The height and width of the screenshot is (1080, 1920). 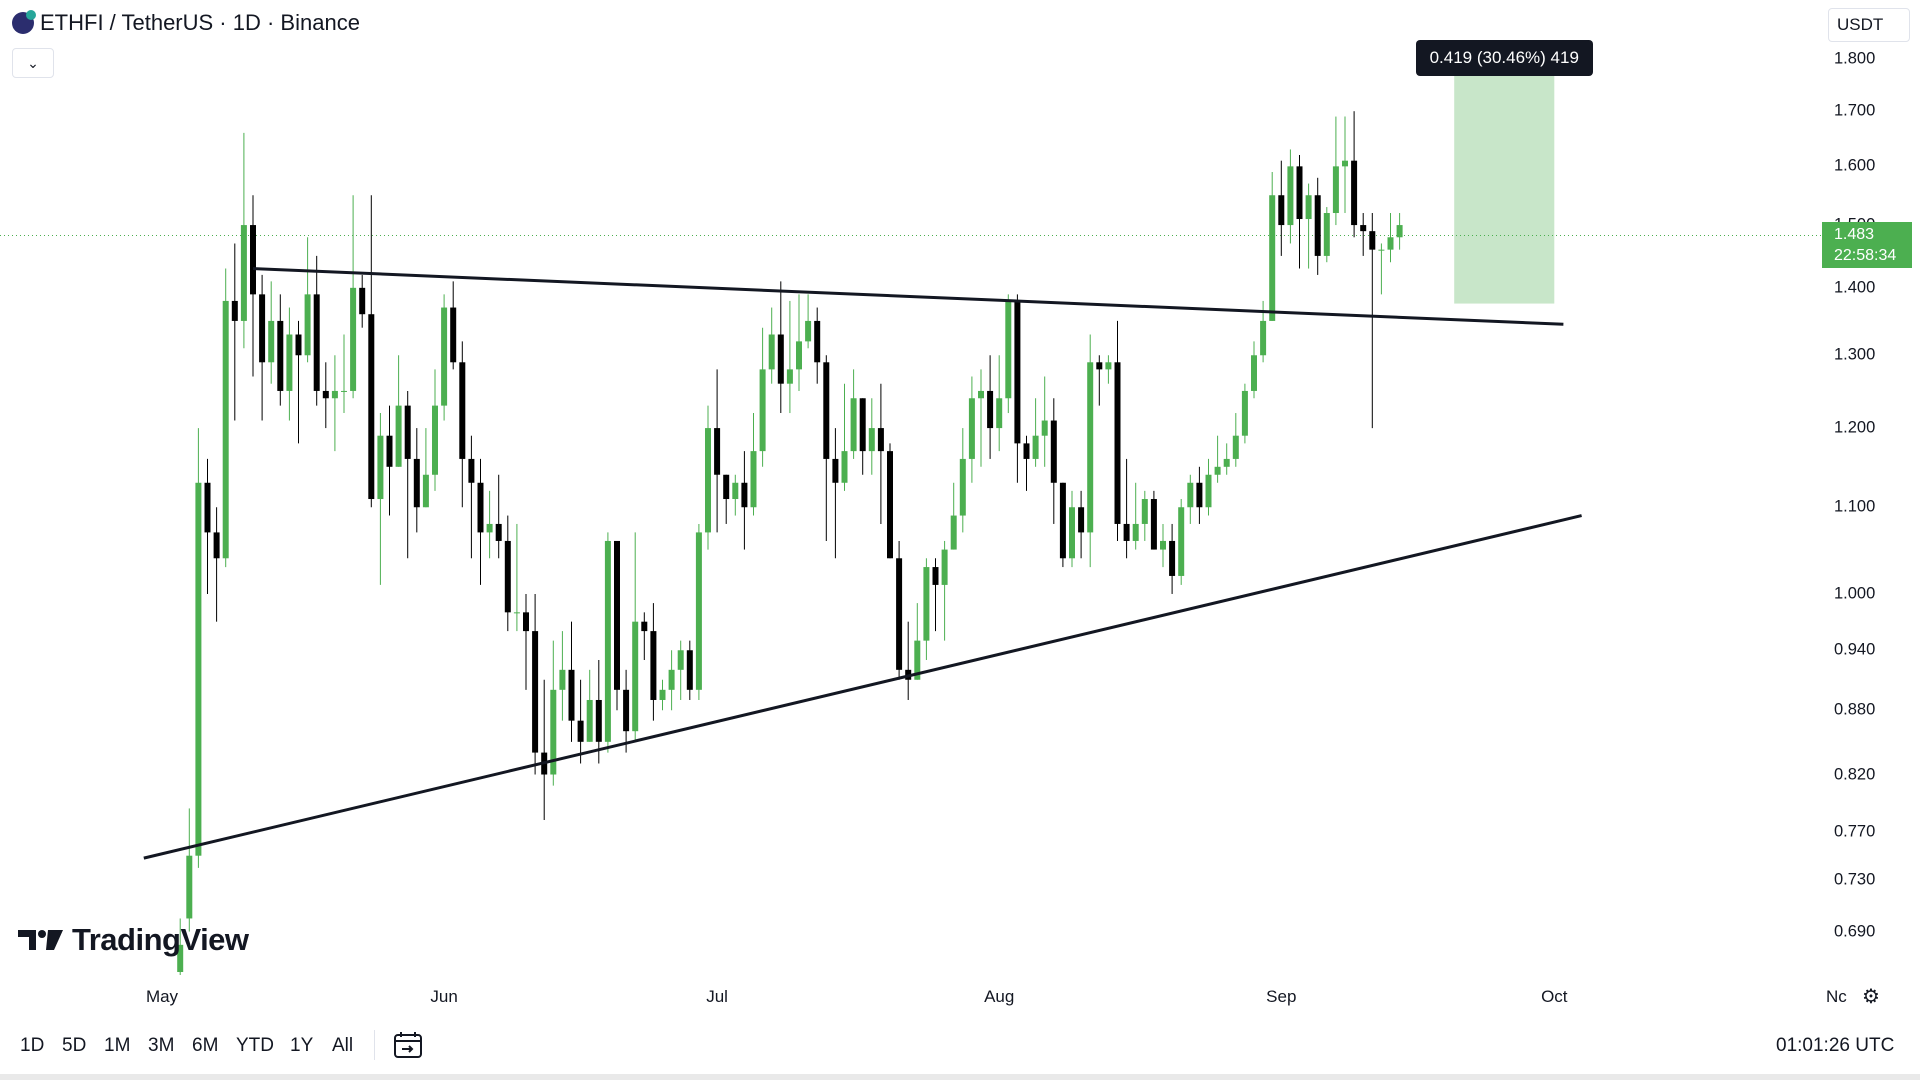 I want to click on tradingview-watermark: TradingView, so click(x=133, y=940).